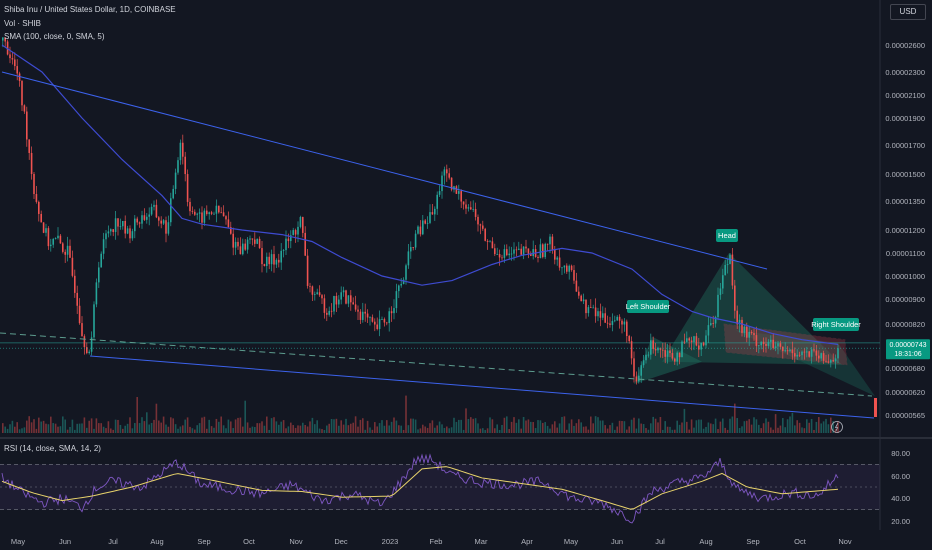 The width and height of the screenshot is (932, 550). What do you see at coordinates (900, 498) in the screenshot?
I see `rsi-tick-label: 40.00` at bounding box center [900, 498].